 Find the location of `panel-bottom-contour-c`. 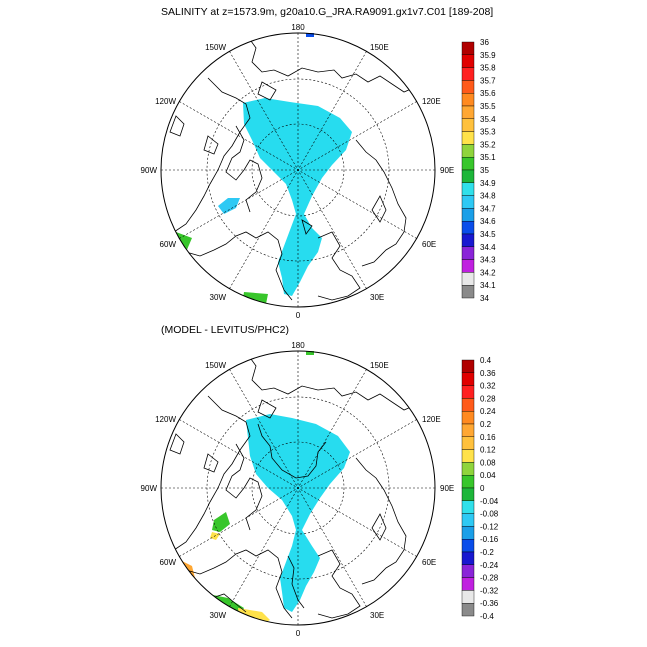

panel-bottom-contour-c is located at coordinates (229, 603).